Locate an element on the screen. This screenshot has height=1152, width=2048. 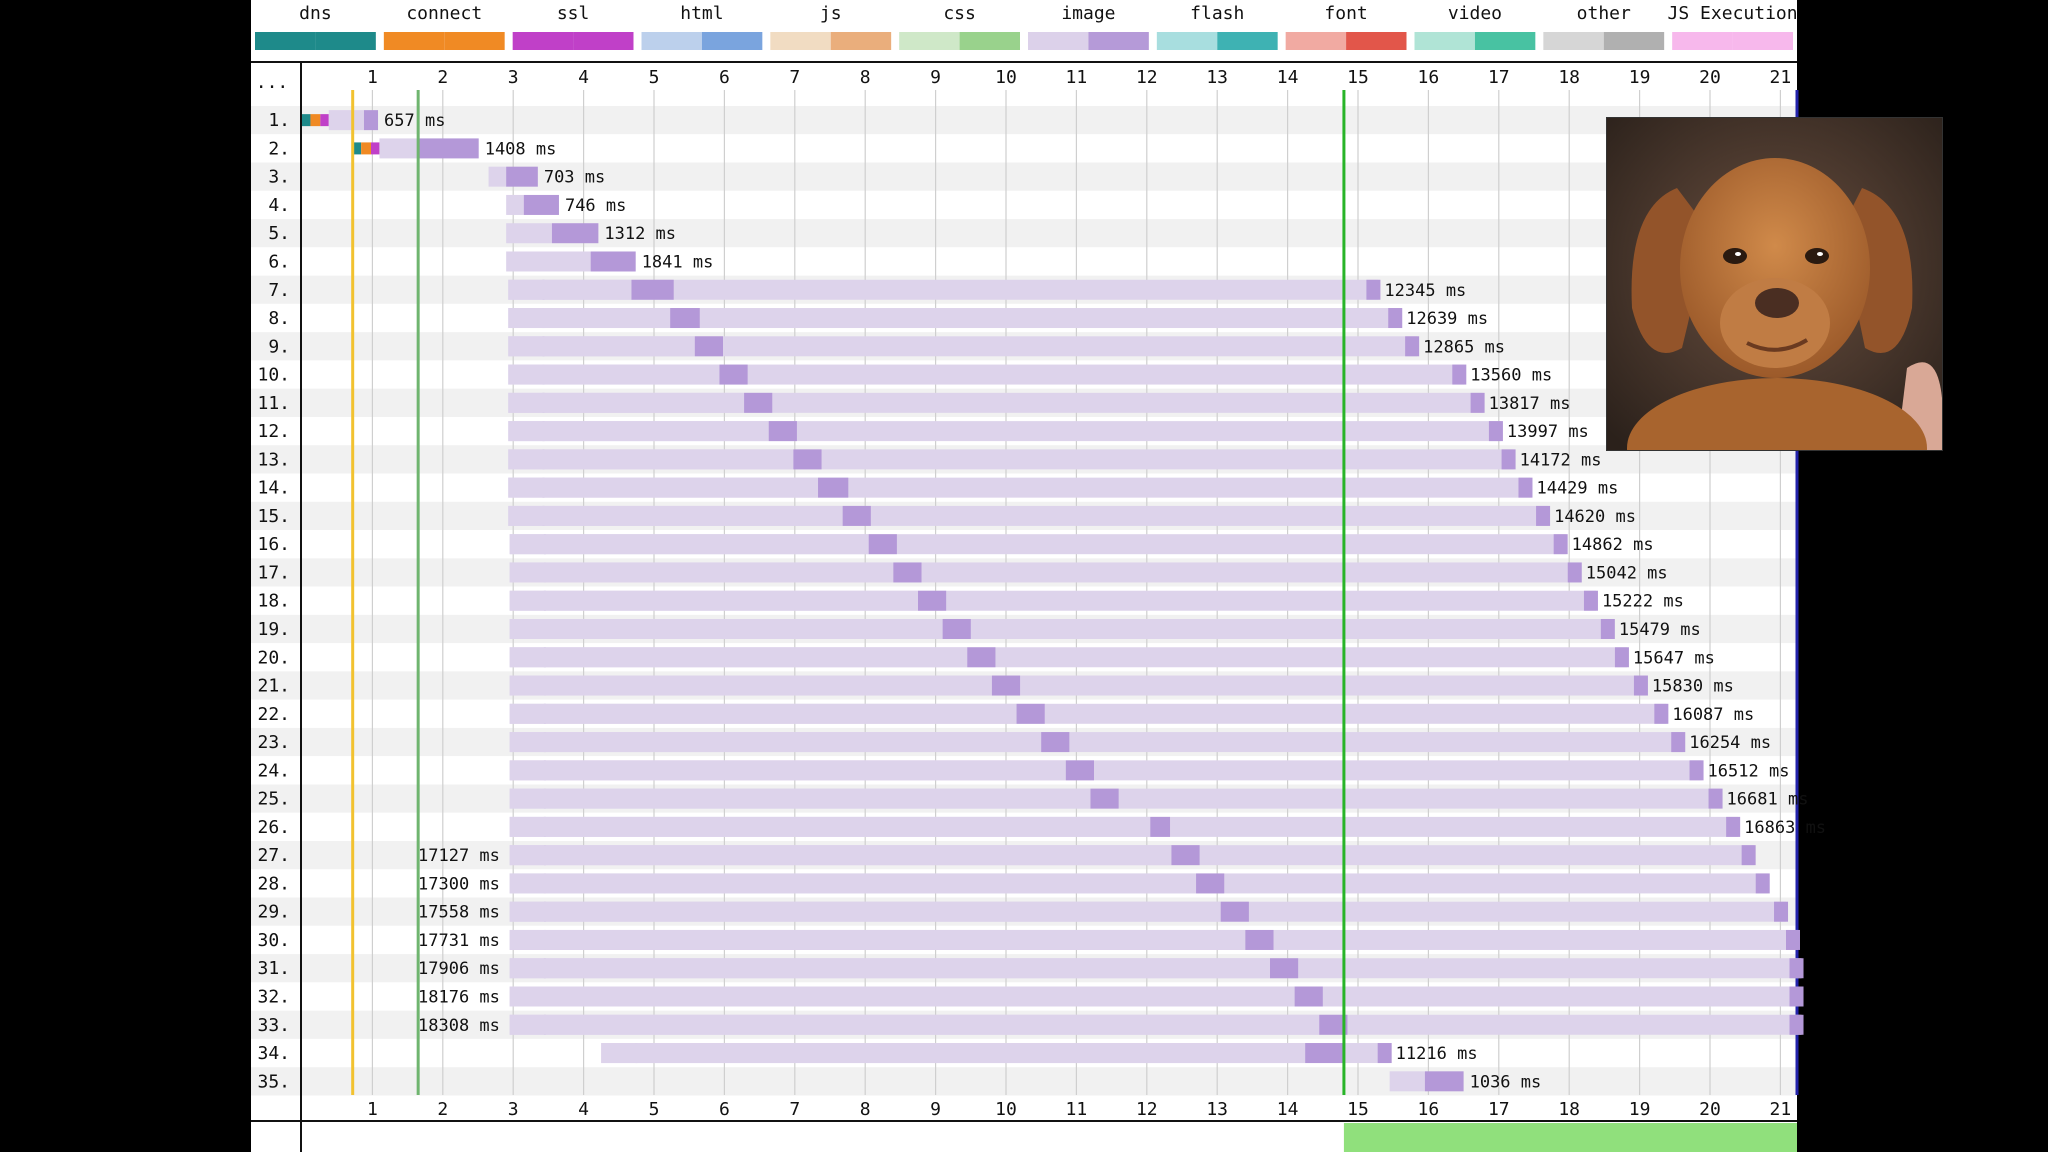
duration-label: 16512 ms is located at coordinates (1749, 771).